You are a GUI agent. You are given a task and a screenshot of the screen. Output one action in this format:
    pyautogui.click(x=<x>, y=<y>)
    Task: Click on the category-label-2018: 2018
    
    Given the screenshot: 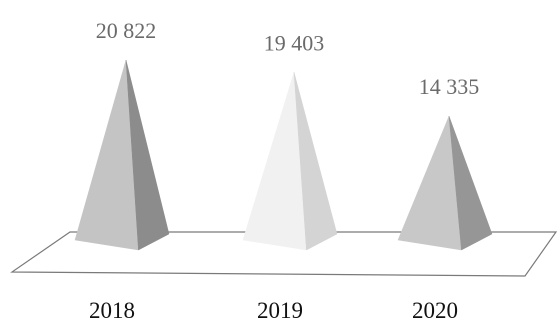 What is the action you would take?
    pyautogui.click(x=112, y=309)
    